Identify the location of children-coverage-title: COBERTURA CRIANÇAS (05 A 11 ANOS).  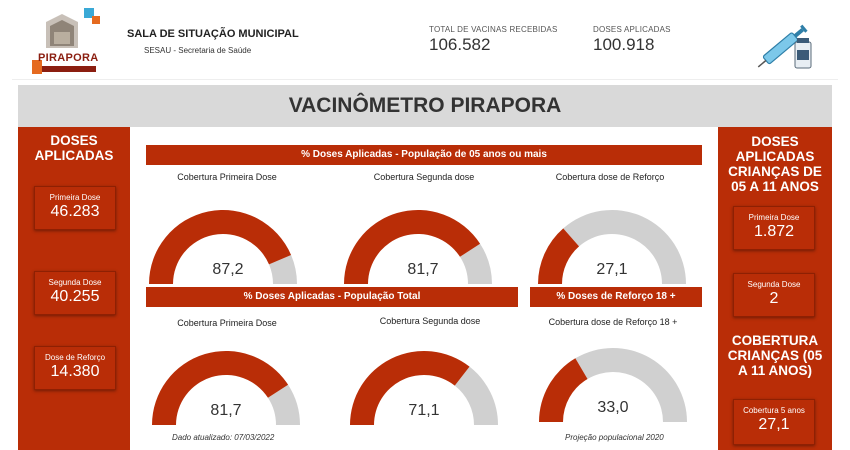
(775, 355).